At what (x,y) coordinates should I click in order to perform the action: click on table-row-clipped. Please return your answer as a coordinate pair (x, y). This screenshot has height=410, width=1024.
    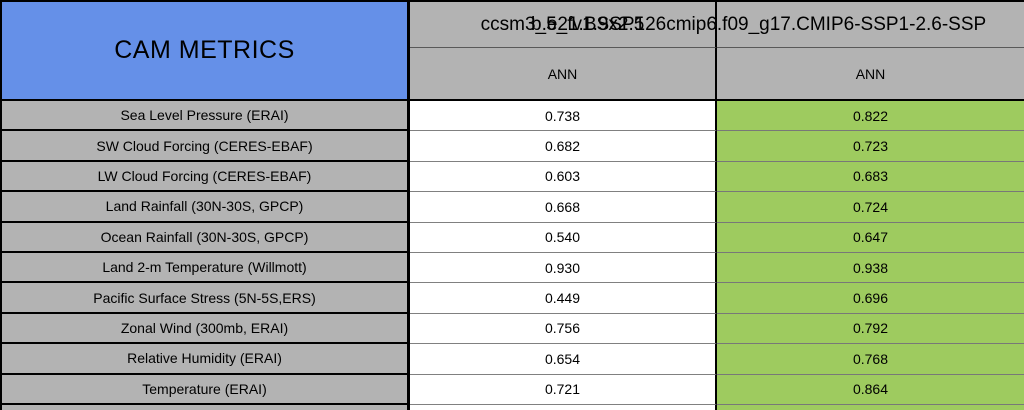
    Looking at the image, I should click on (512, 407).